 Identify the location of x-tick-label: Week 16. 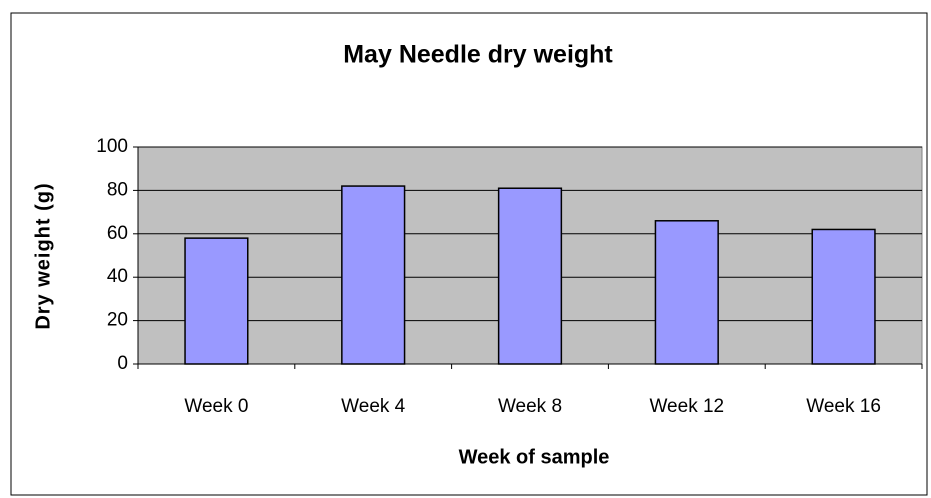
(843, 406).